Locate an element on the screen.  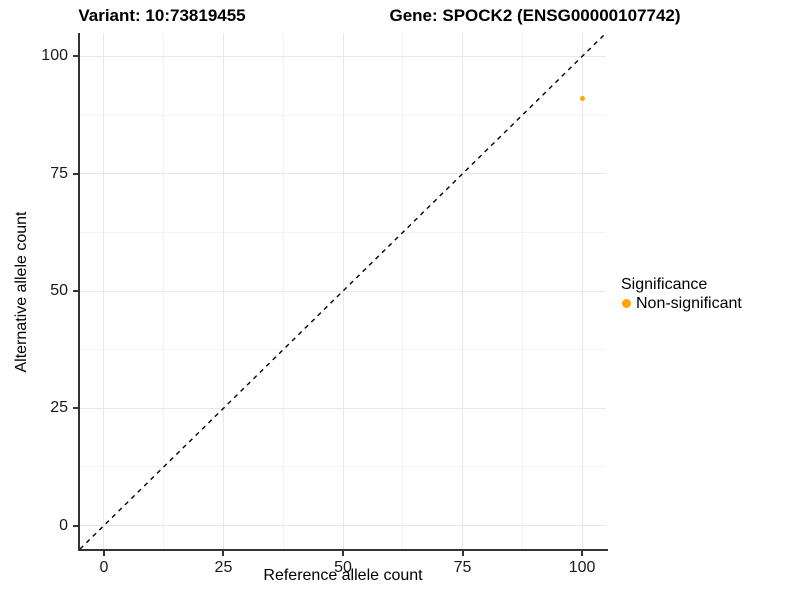
y-axis-line is located at coordinates (79, 292).